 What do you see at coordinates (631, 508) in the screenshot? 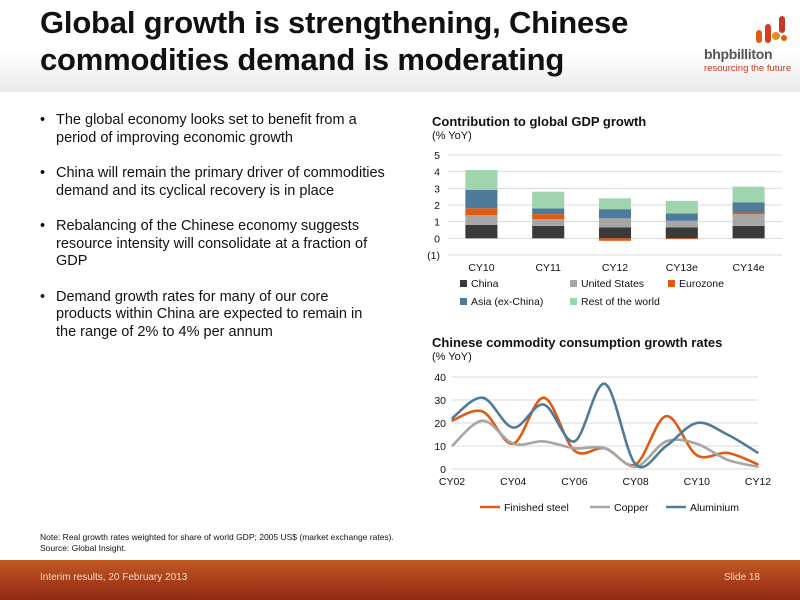
I see `legend-label: Copper` at bounding box center [631, 508].